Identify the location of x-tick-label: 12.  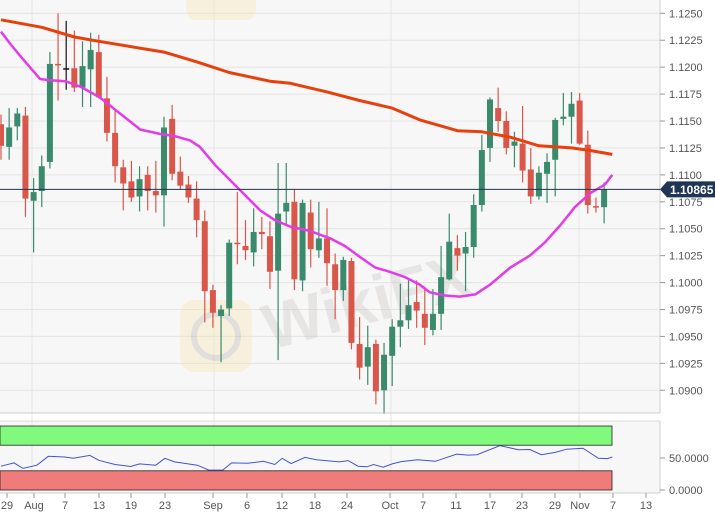
(282, 506).